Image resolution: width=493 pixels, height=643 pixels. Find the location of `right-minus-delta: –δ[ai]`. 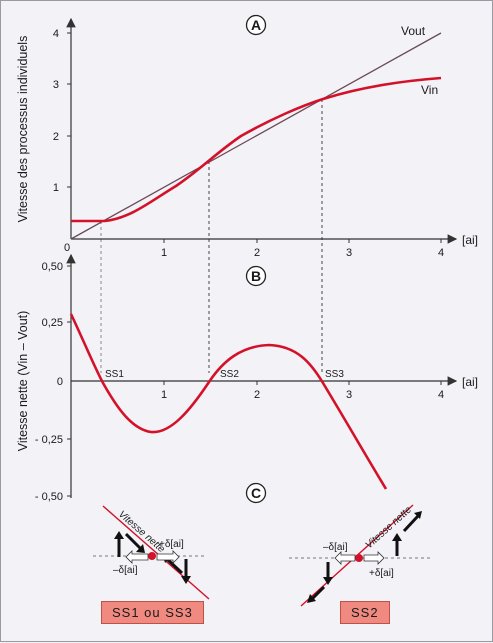

right-minus-delta: –δ[ai] is located at coordinates (335, 547).